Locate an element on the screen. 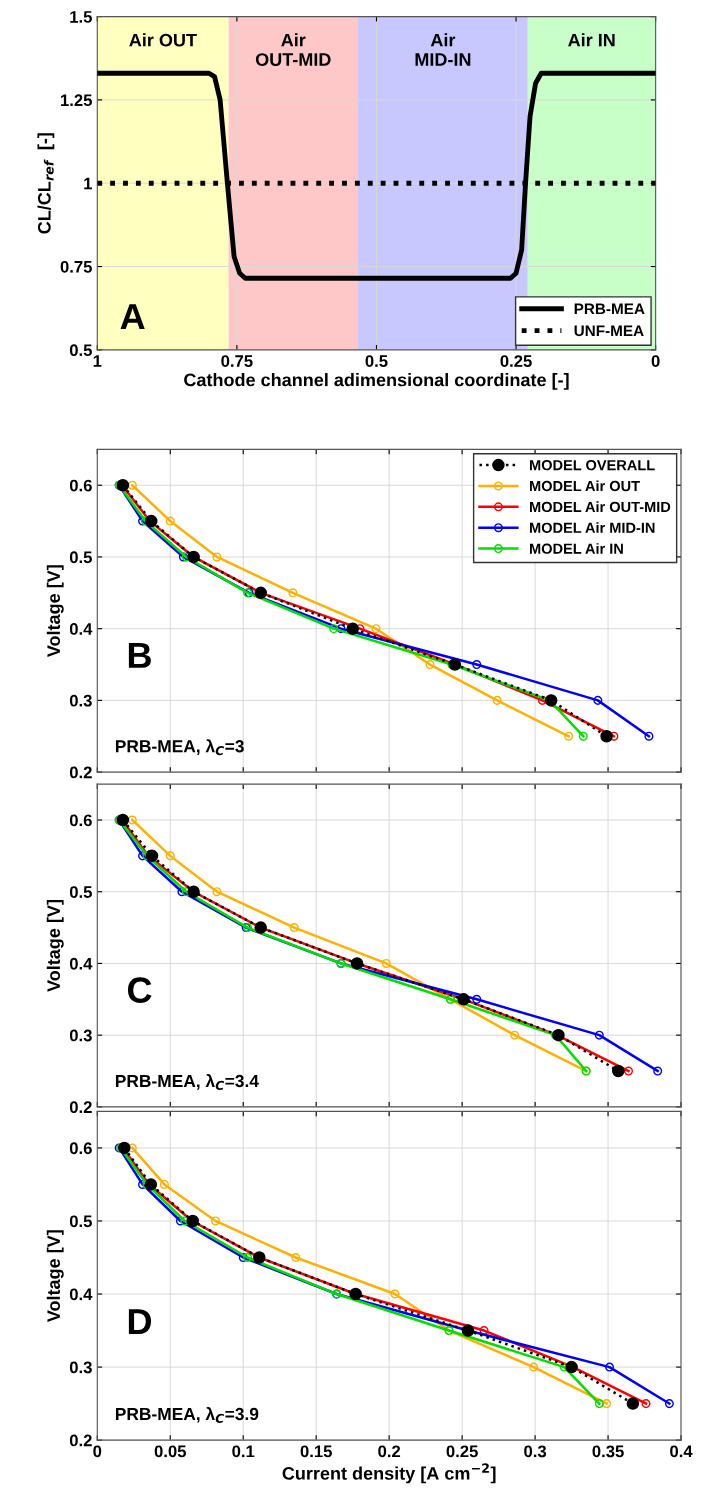  x-tick-label: 0.4 is located at coordinates (681, 1451).